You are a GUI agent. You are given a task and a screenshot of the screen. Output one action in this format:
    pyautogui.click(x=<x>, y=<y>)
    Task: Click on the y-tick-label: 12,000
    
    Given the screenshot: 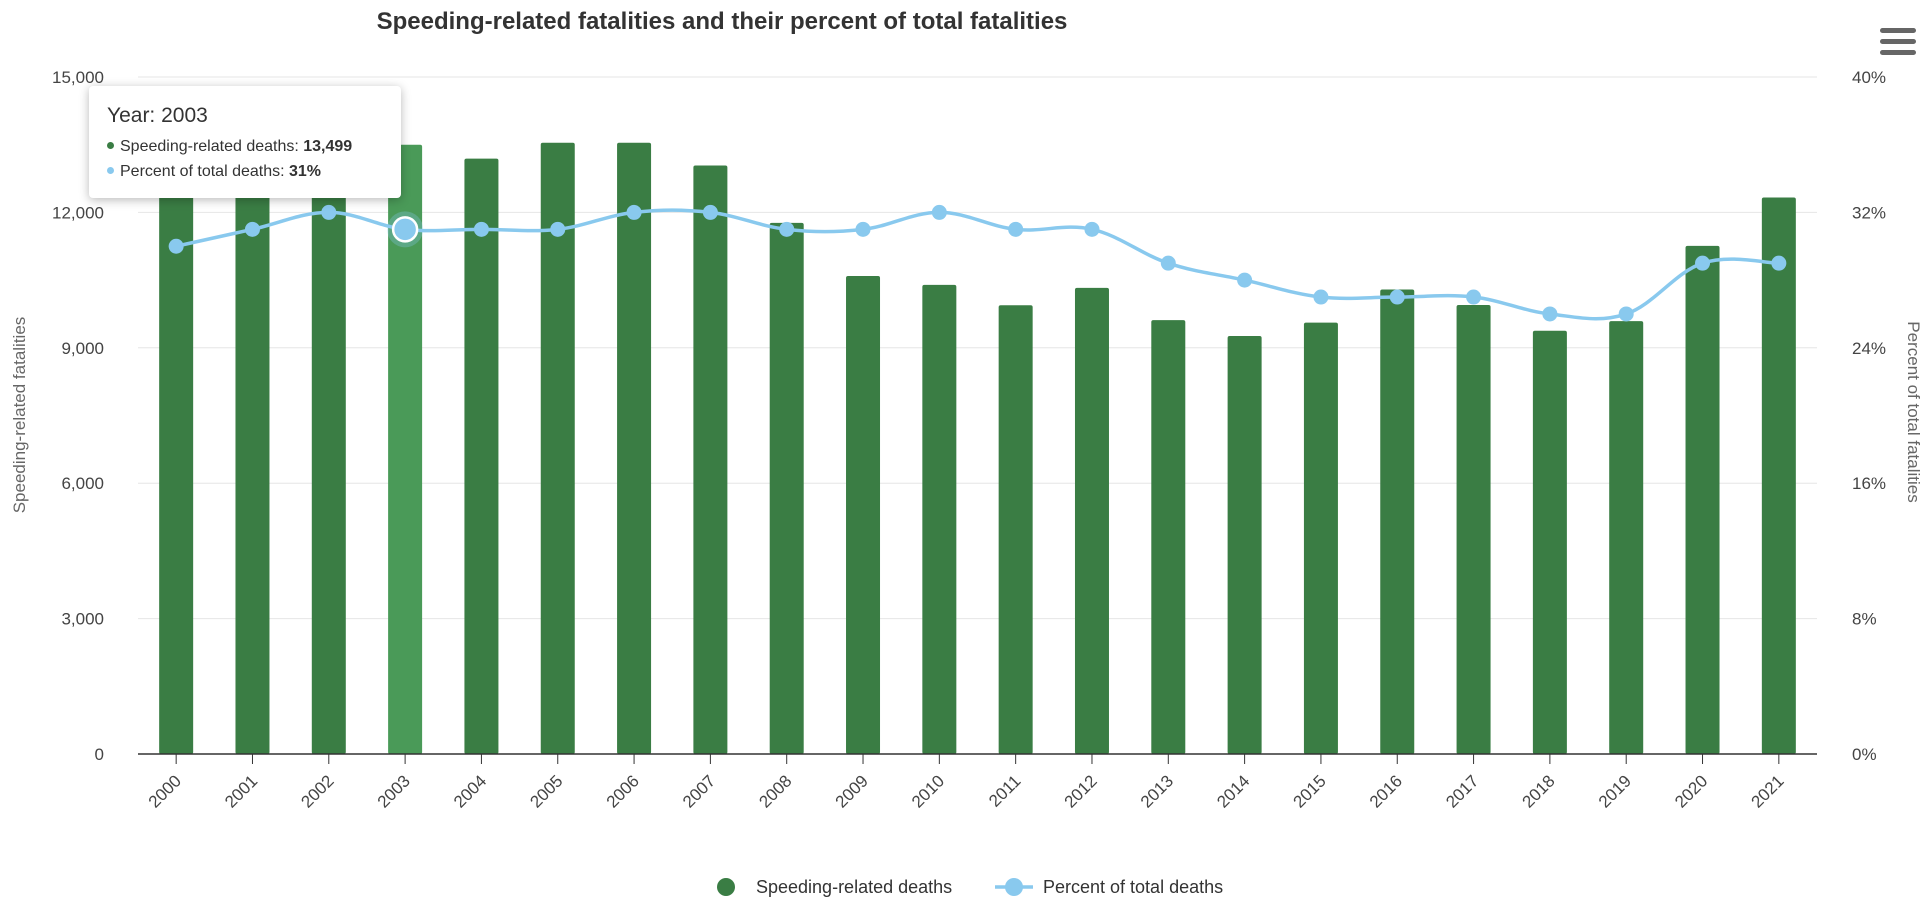 What is the action you would take?
    pyautogui.click(x=78, y=212)
    